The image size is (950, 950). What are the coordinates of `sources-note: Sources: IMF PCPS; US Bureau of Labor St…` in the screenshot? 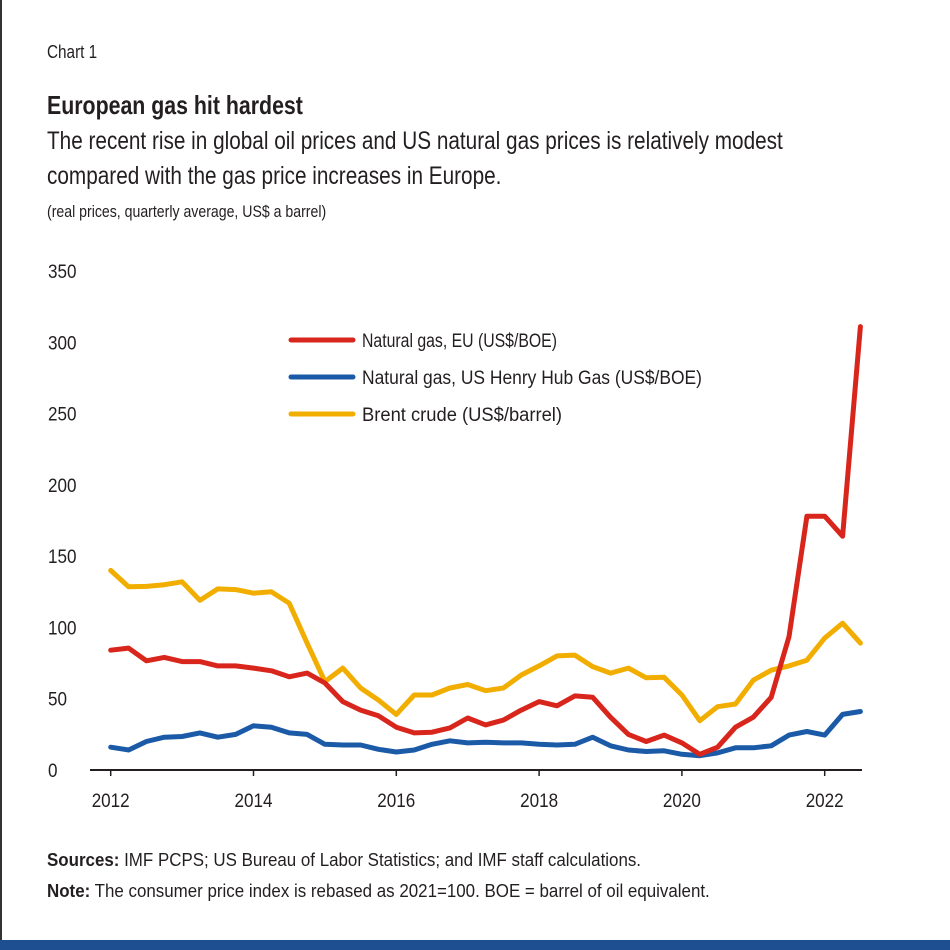 It's located at (344, 860).